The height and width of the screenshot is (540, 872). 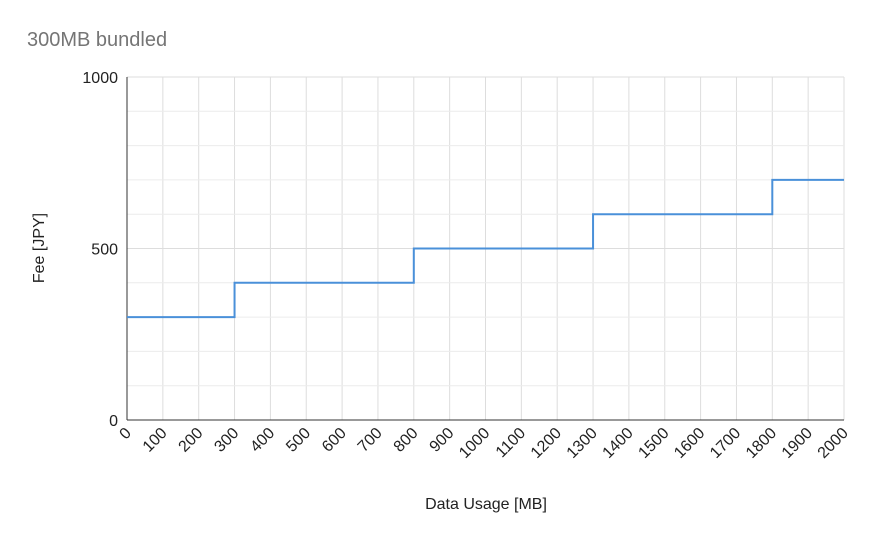 What do you see at coordinates (97, 40) in the screenshot?
I see `chart-title: 300MB bundled` at bounding box center [97, 40].